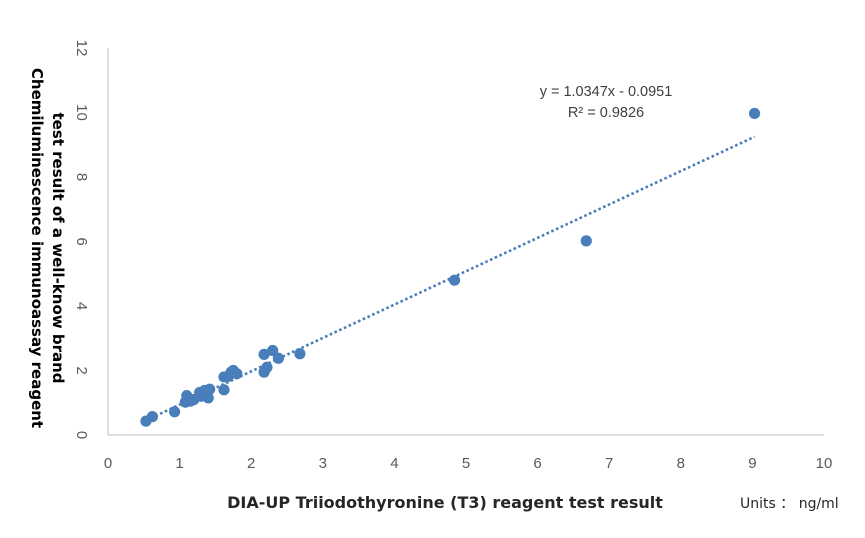  What do you see at coordinates (609, 463) in the screenshot?
I see `x-tick-label: 7` at bounding box center [609, 463].